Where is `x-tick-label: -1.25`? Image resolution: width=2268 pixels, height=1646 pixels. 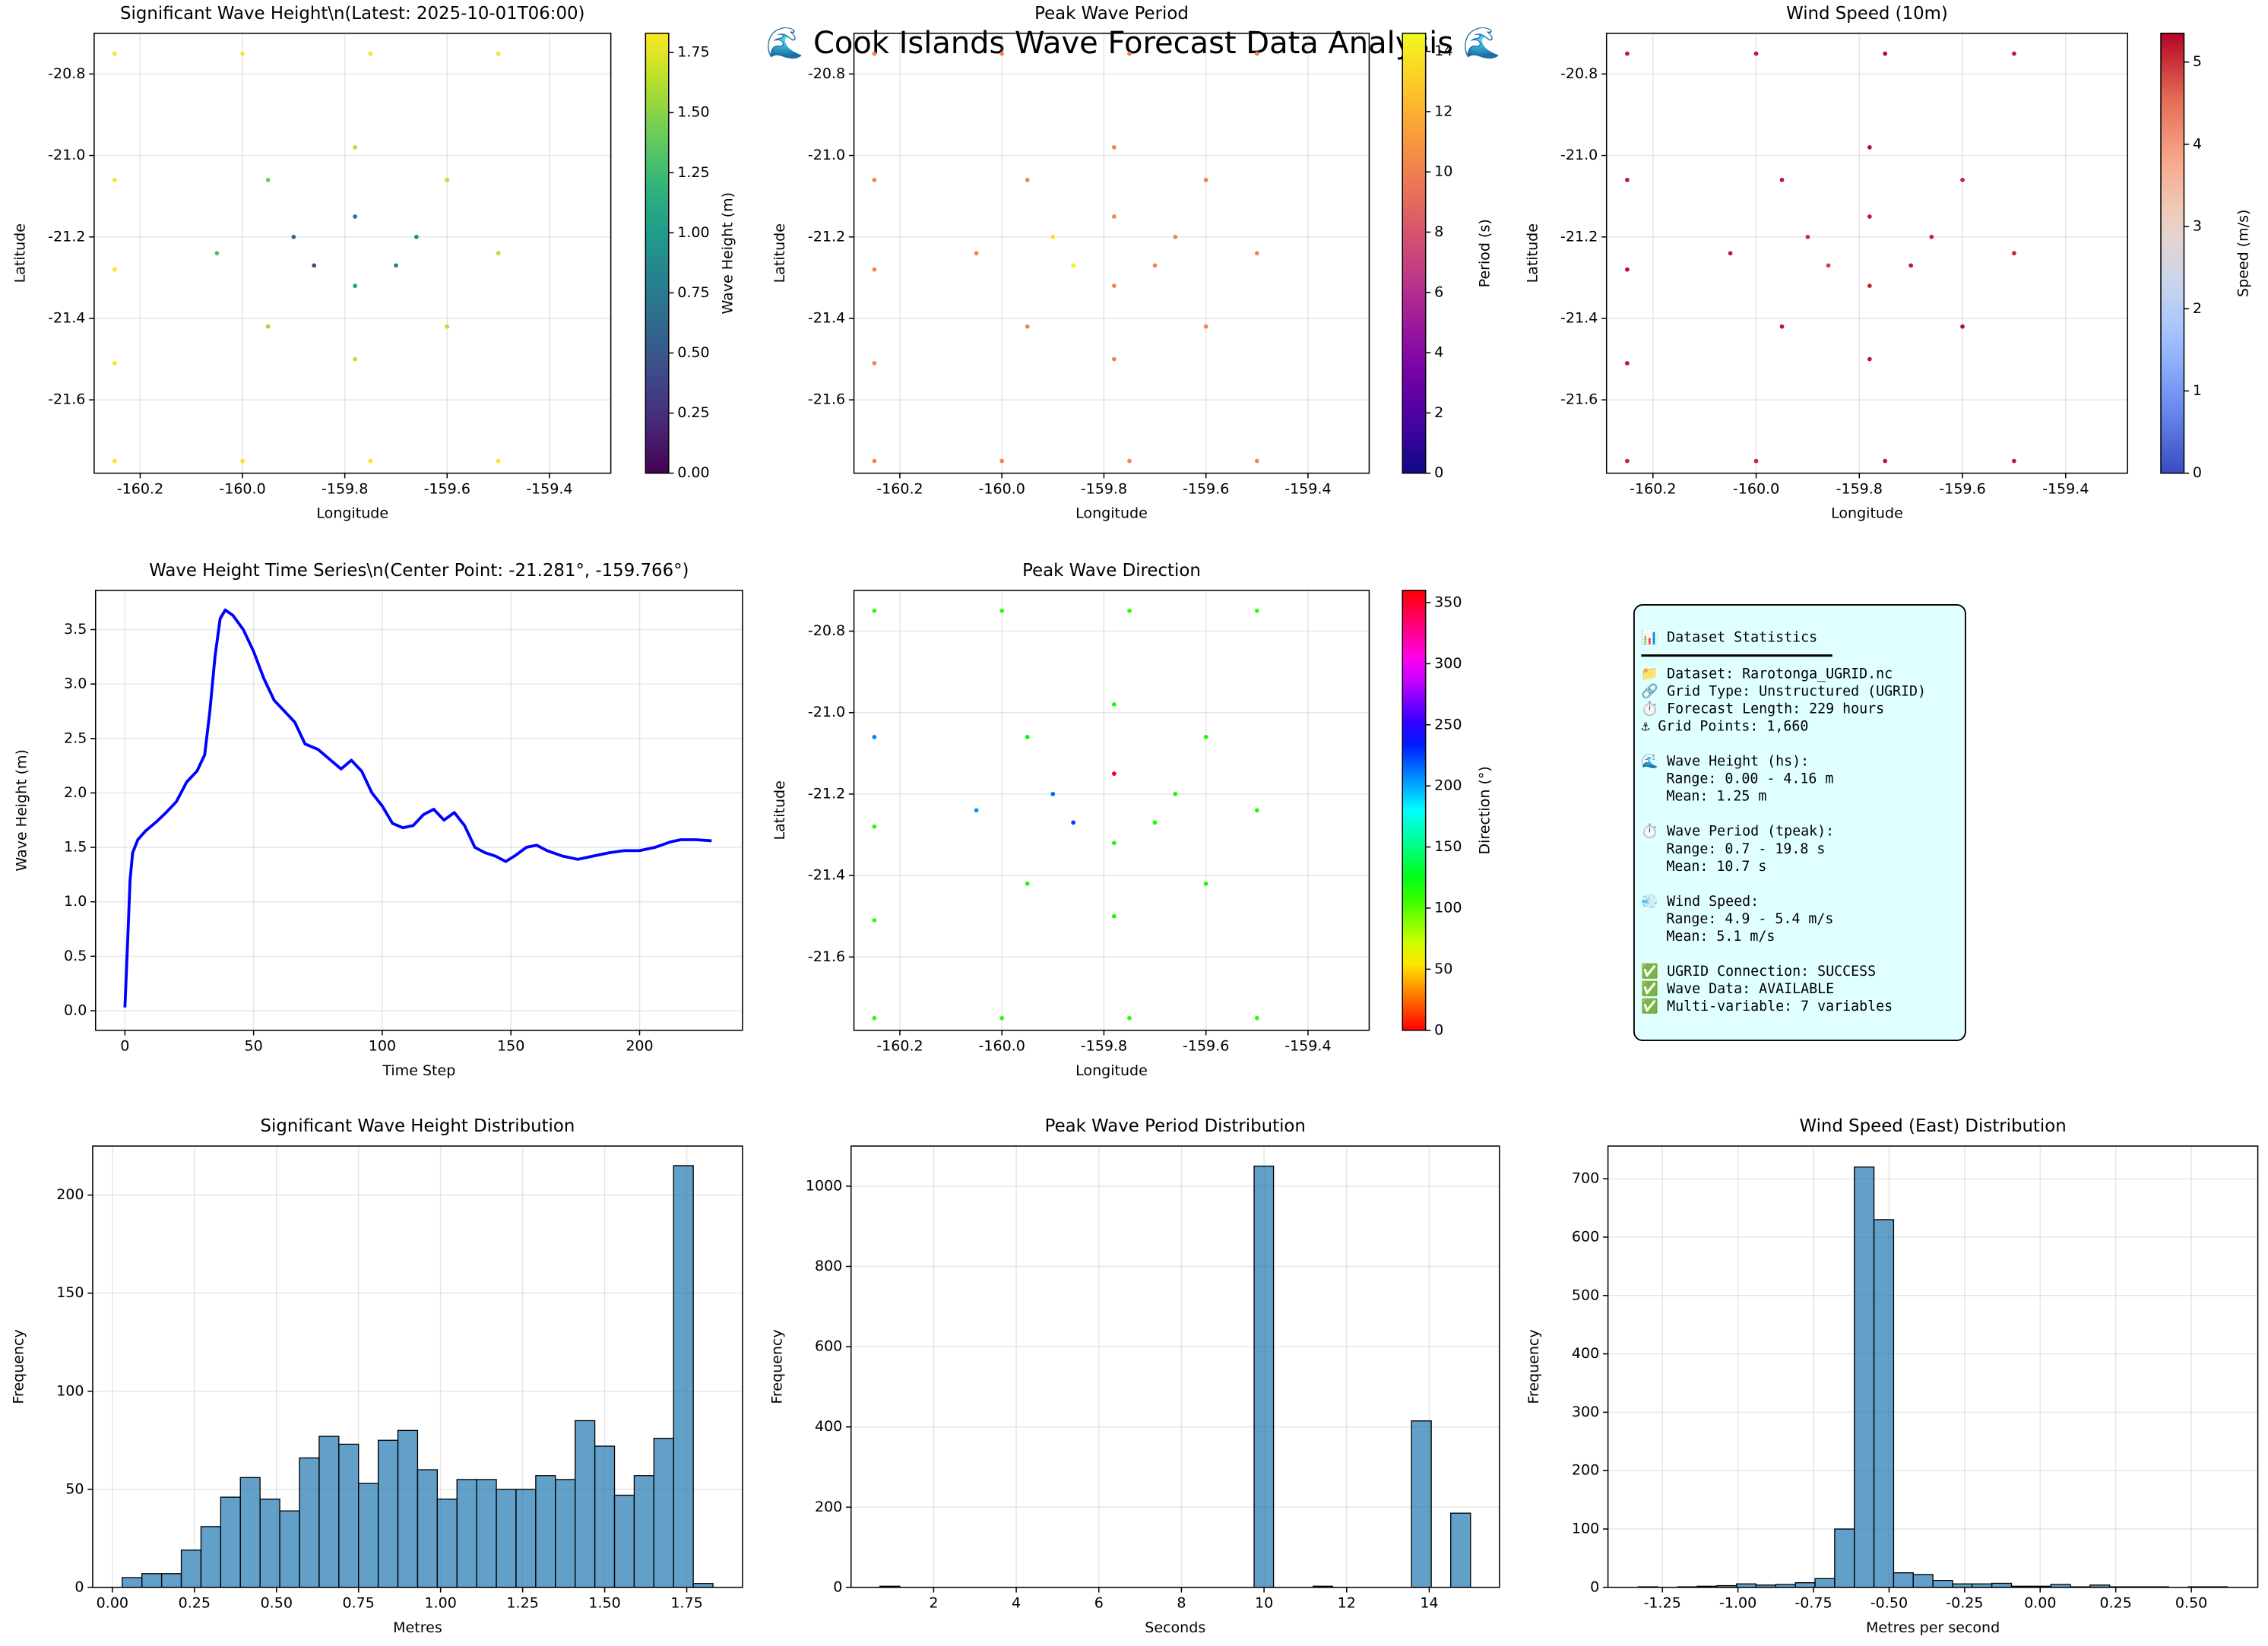
x-tick-label: -1.25 is located at coordinates (1662, 1603).